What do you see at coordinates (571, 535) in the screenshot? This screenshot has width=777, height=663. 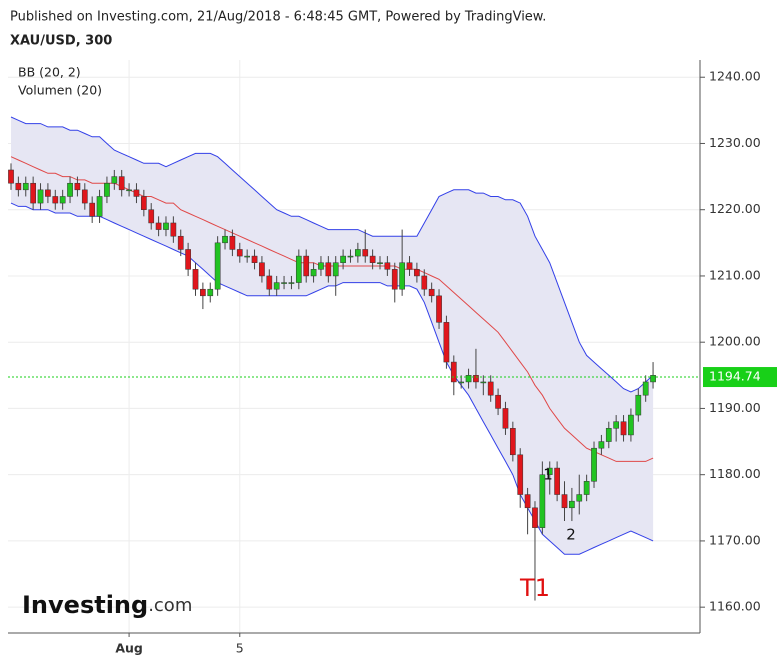 I see `annotation: 2` at bounding box center [571, 535].